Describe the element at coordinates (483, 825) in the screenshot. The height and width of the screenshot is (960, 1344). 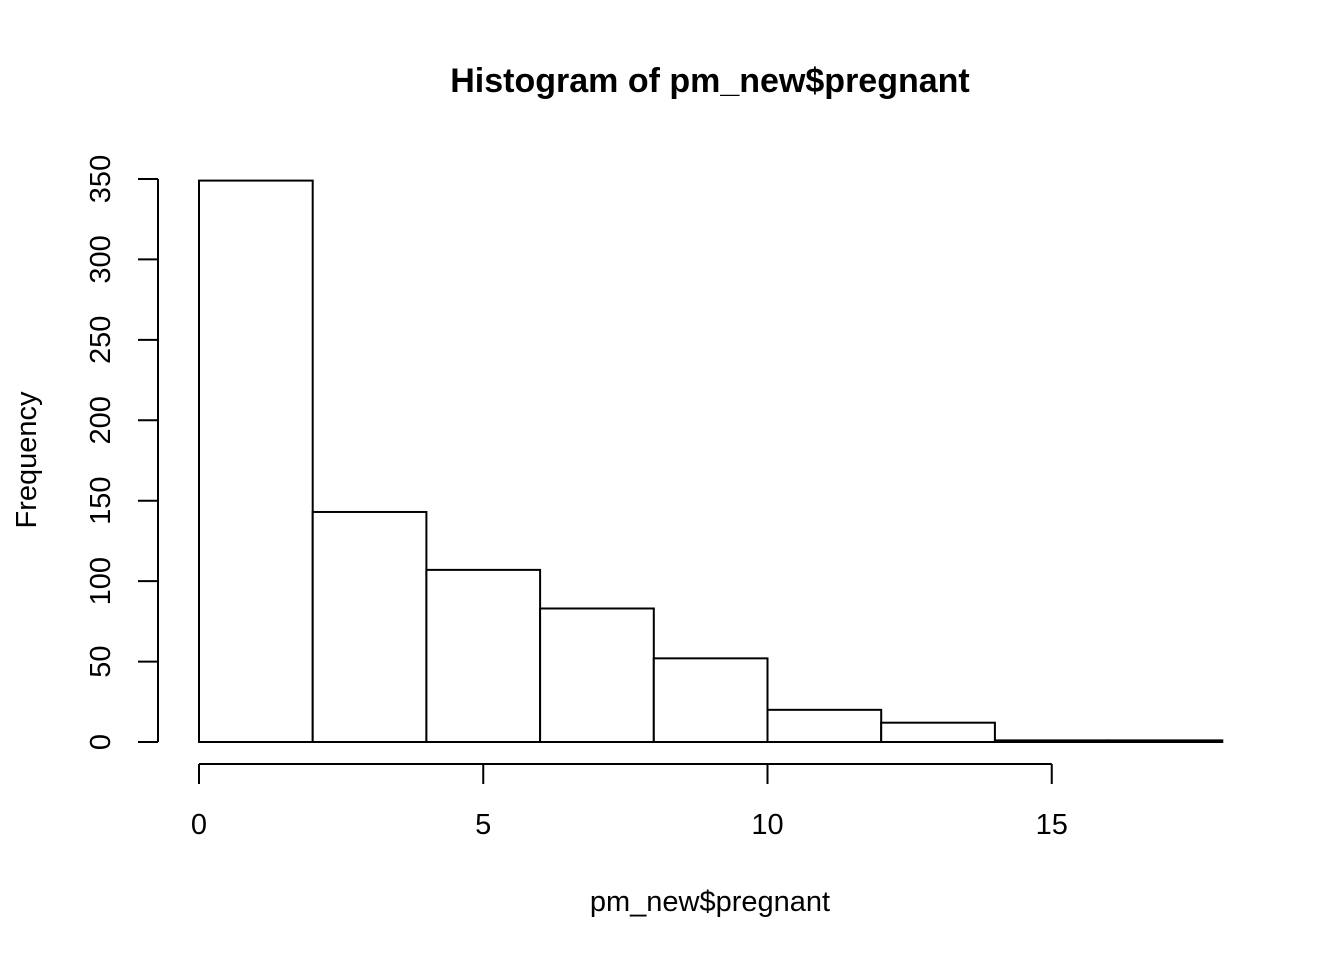
I see `x-tick-label: 5` at that location.